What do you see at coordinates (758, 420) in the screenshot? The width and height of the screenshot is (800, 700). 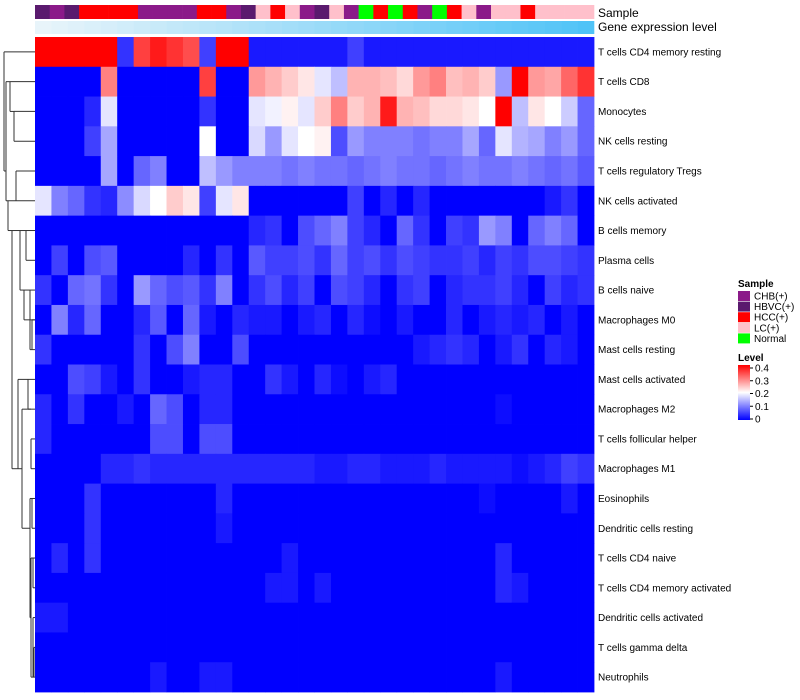 I see `legend-level-tick-label: 0` at bounding box center [758, 420].